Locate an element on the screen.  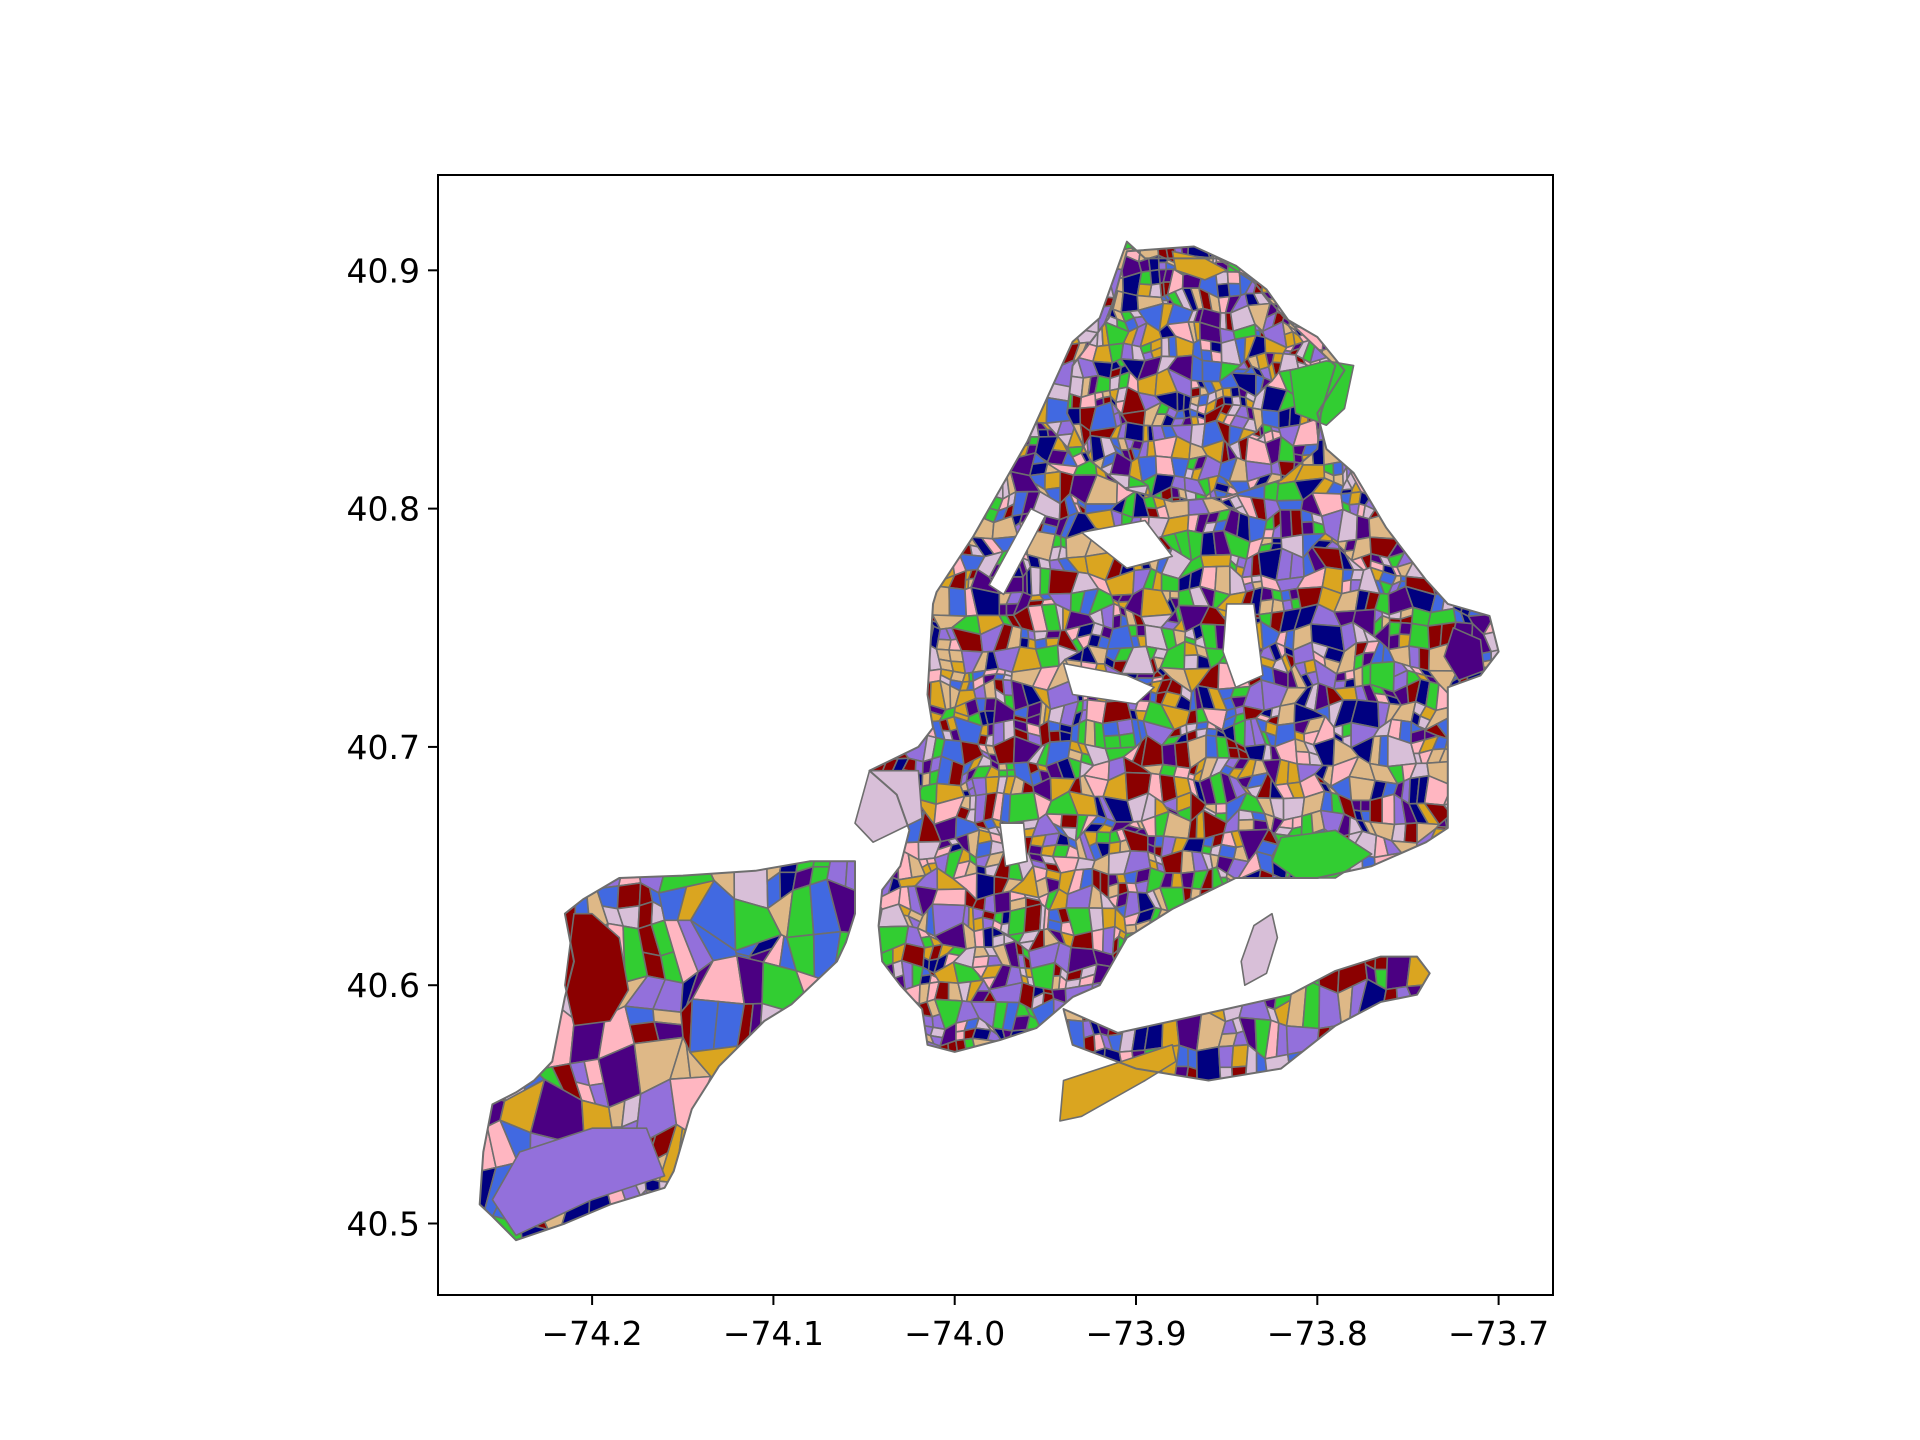
y-axis: 40.5 40.6 40.7 40.8 40.9 is located at coordinates (392, 747).